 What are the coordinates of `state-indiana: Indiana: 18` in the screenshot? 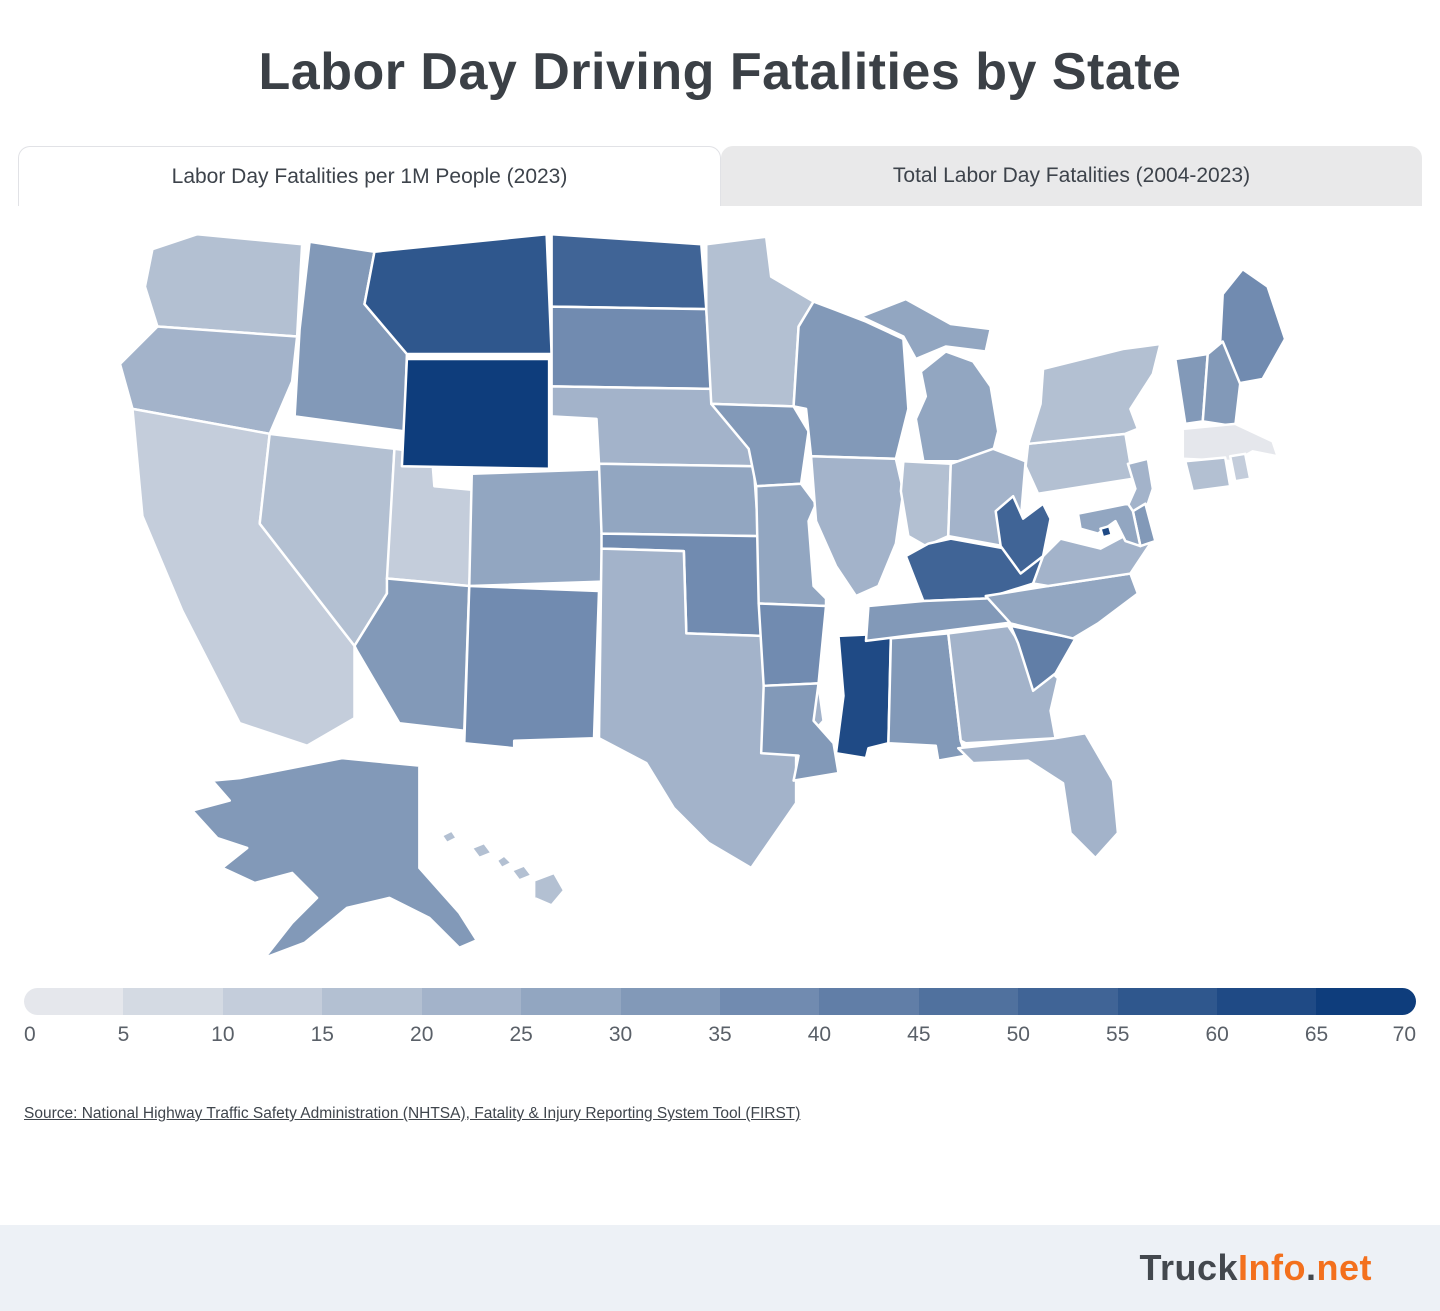 It's located at (926, 504).